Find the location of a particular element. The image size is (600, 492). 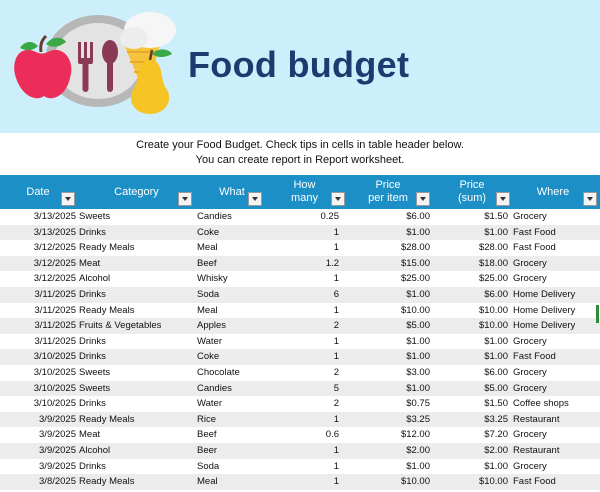

cell-what: Coke is located at coordinates (208, 232).